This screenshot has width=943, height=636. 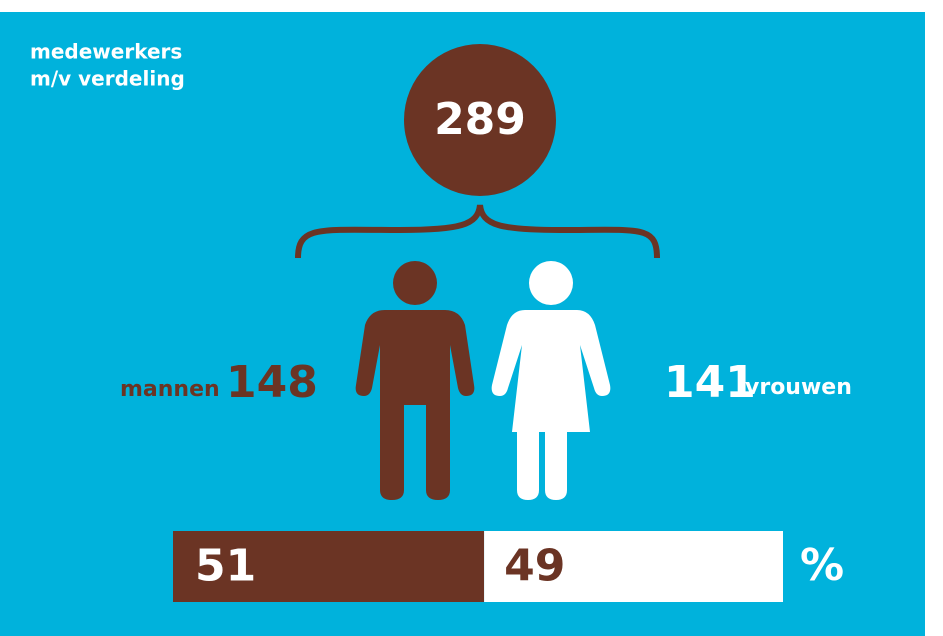 What do you see at coordinates (551, 380) in the screenshot?
I see `woman-figure` at bounding box center [551, 380].